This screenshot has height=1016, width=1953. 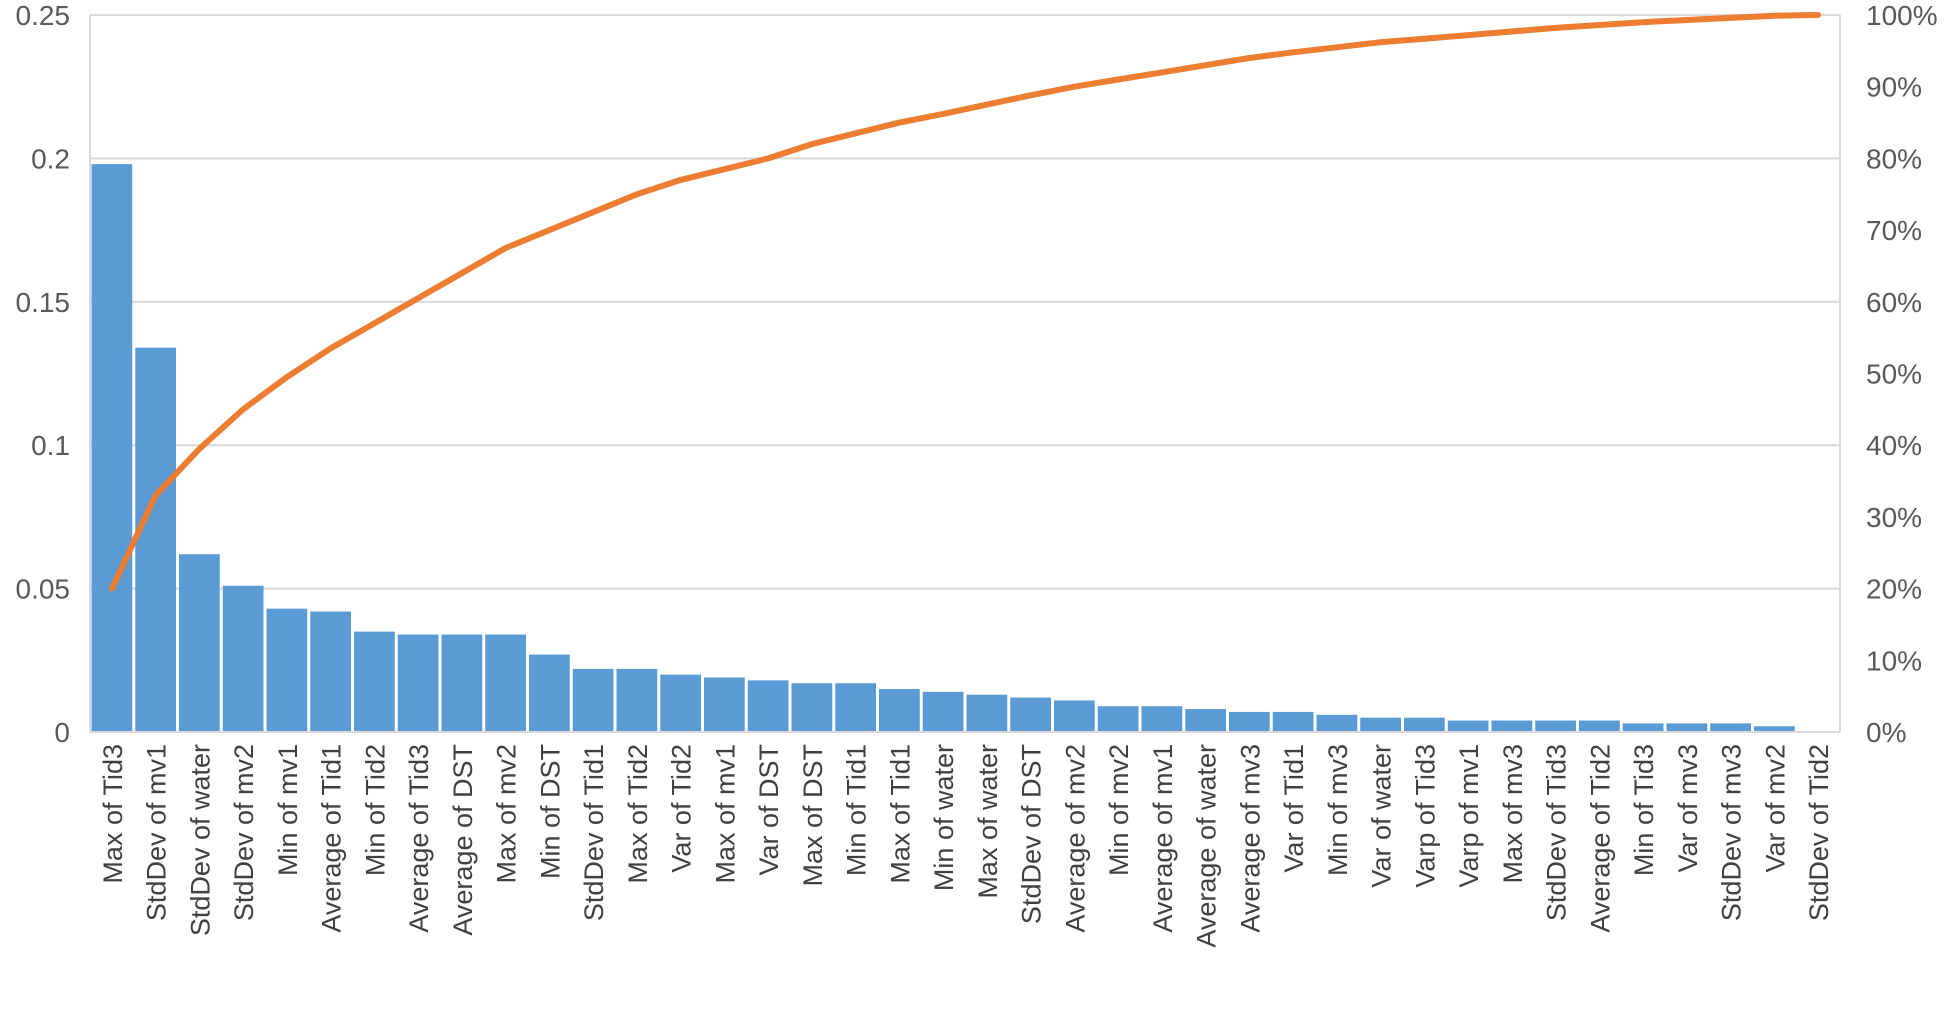 What do you see at coordinates (1600, 838) in the screenshot?
I see `category-label: Average of Tid2` at bounding box center [1600, 838].